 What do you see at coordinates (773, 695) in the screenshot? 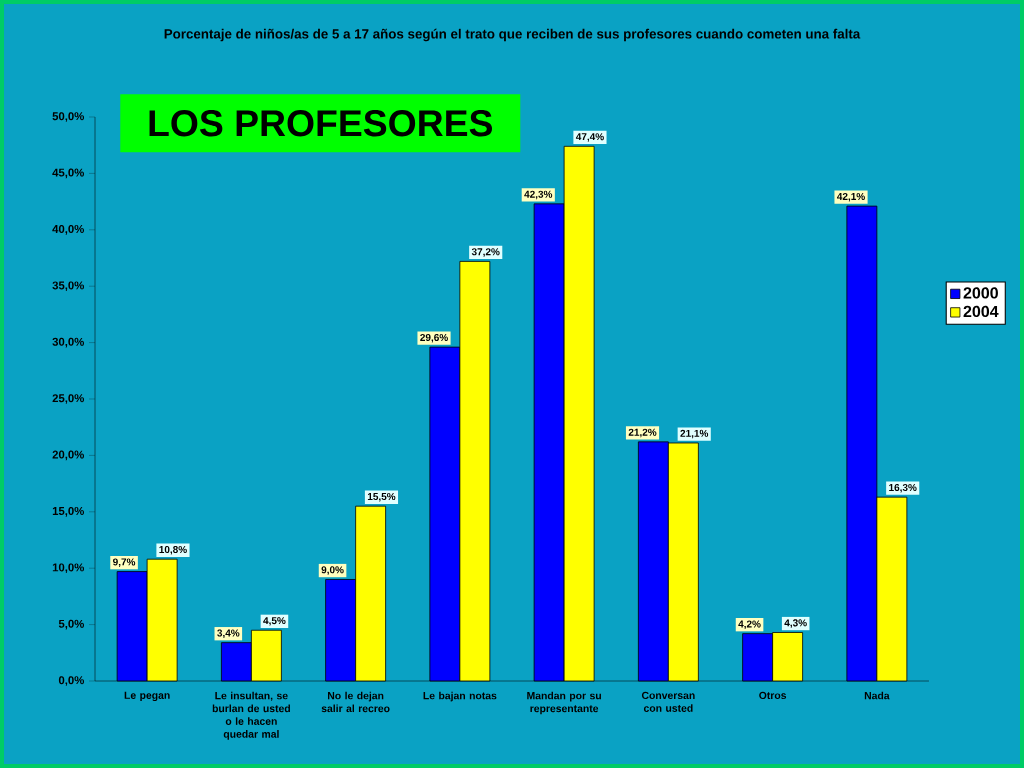
I see `x-tick-label: Otros` at bounding box center [773, 695].